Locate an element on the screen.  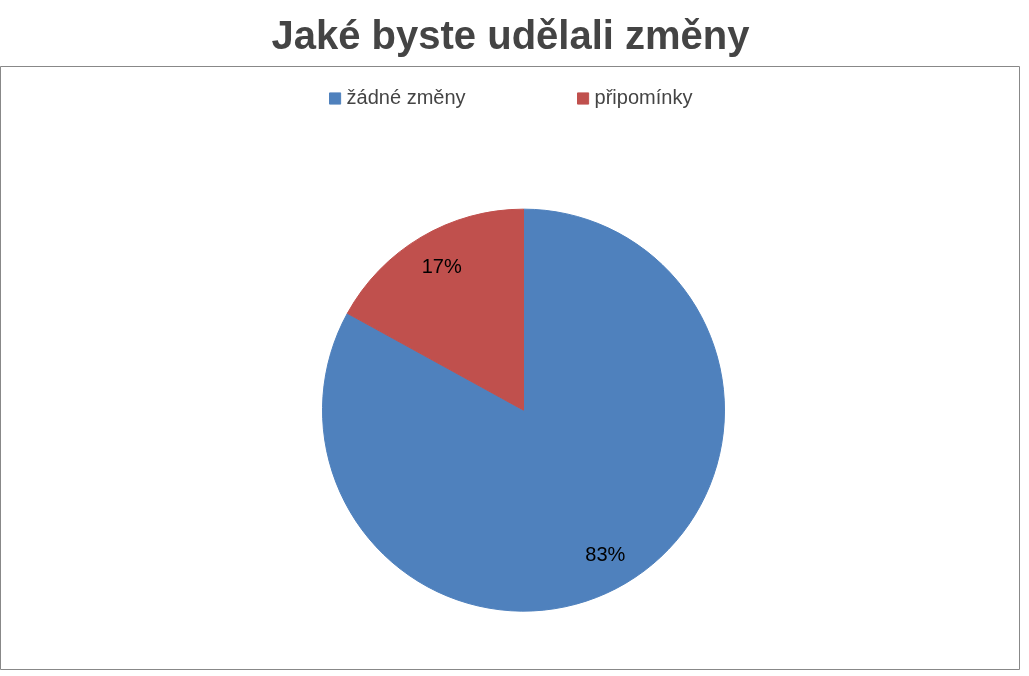
data-label: 83% is located at coordinates (605, 554).